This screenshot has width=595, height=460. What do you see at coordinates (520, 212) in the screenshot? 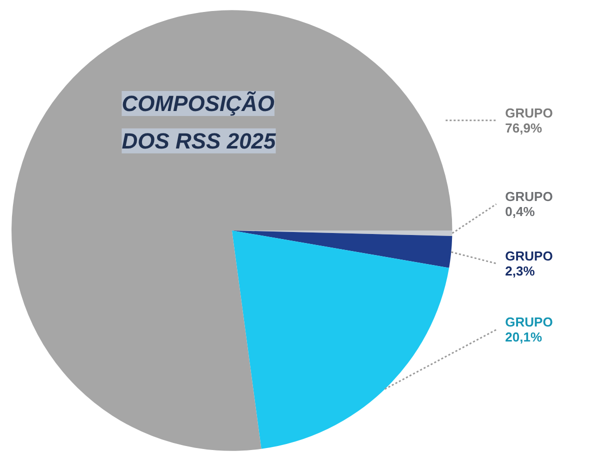
I see `data-label: 0,4%` at bounding box center [520, 212].